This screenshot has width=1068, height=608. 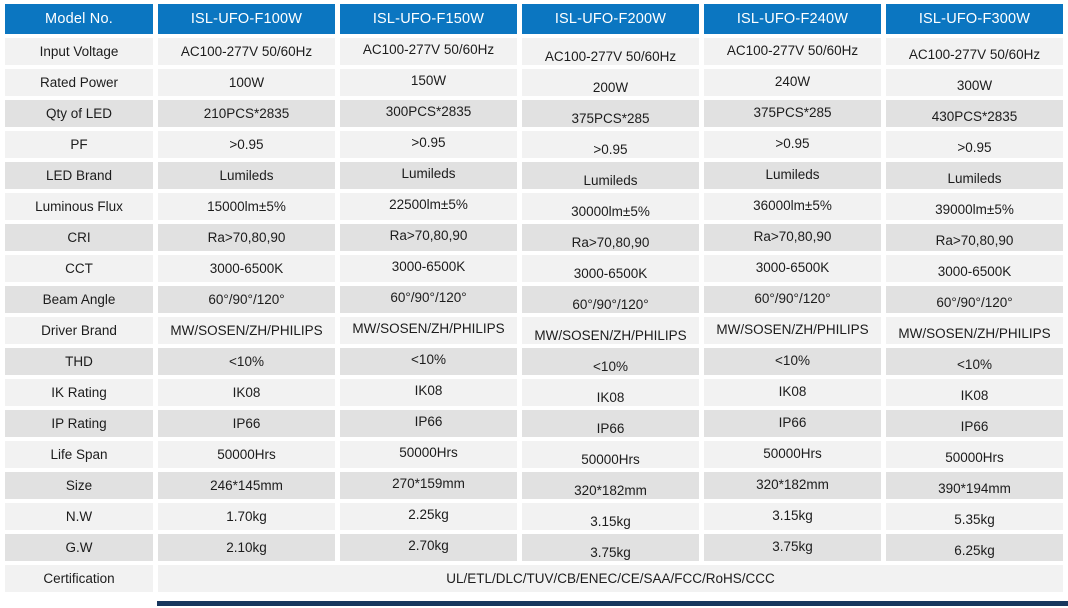 I want to click on model-header-cell: ISL-UFO-F240W, so click(x=792, y=19).